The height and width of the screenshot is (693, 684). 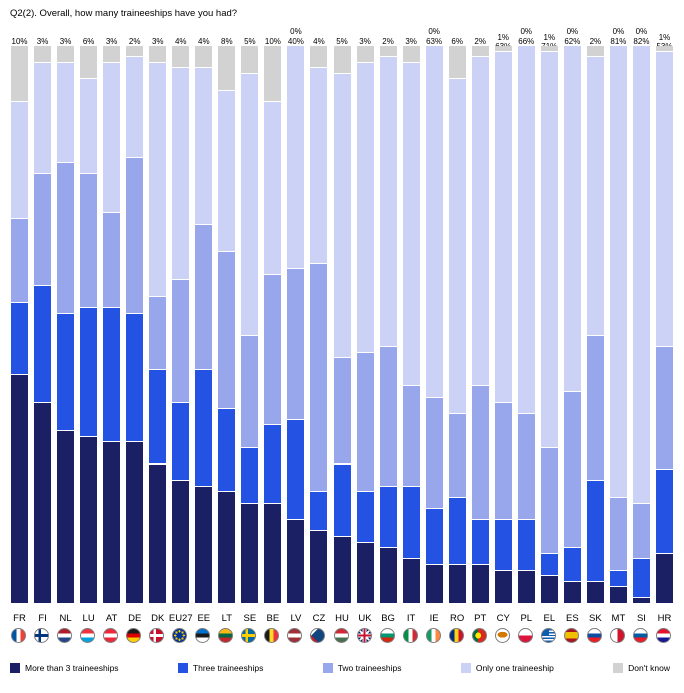 I want to click on bar-segment-el-series3, so click(x=549, y=500).